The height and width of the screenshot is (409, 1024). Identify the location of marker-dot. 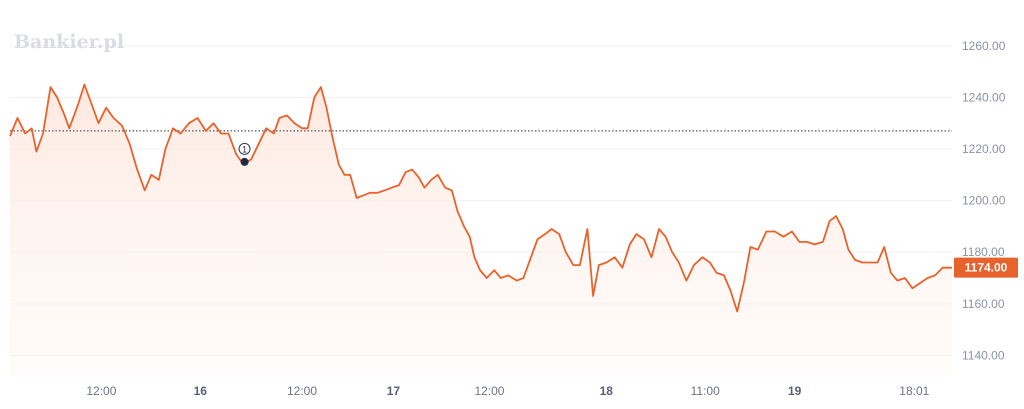
(244, 161).